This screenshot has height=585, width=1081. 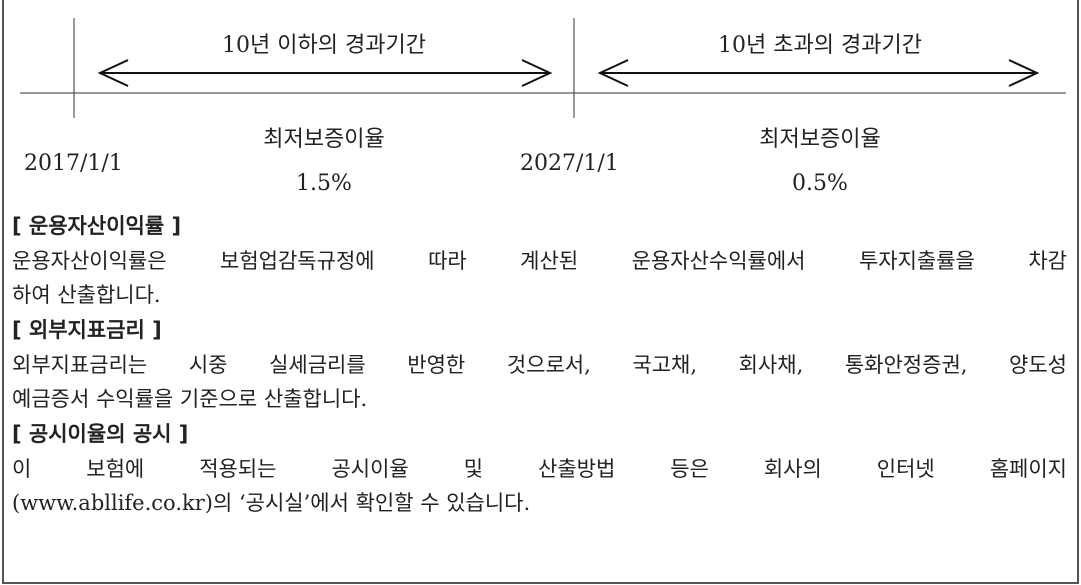 What do you see at coordinates (73, 163) in the screenshot?
I see `date: 2017/1/1` at bounding box center [73, 163].